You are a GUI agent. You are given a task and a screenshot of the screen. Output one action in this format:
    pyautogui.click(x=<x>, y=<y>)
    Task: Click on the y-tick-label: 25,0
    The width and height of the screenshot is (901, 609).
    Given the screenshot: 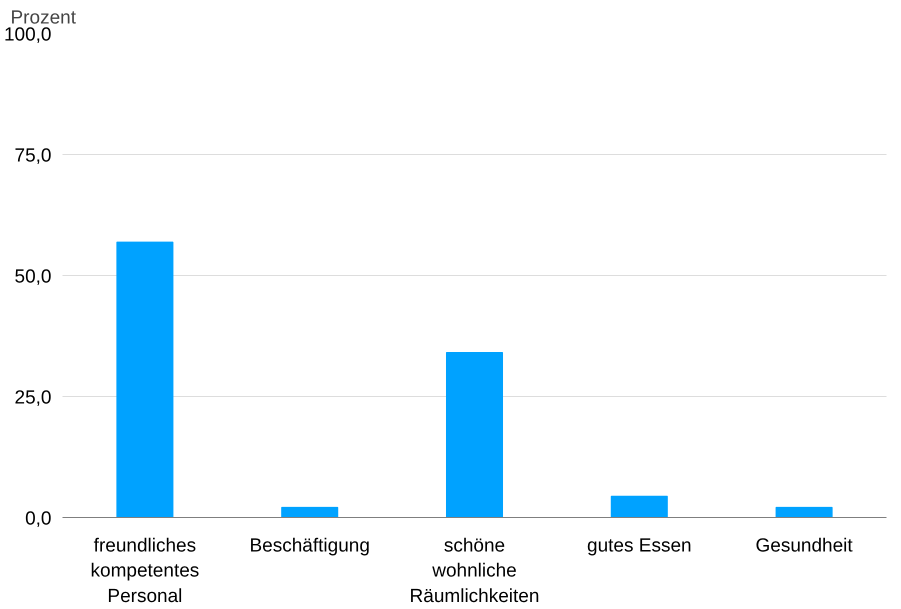 What is the action you would take?
    pyautogui.click(x=33, y=398)
    